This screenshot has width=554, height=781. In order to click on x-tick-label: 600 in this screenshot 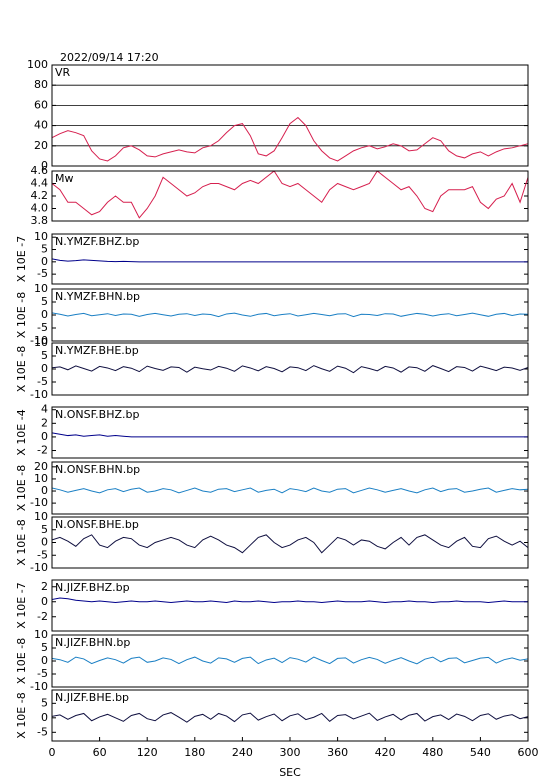, I will do `click(528, 752)`.